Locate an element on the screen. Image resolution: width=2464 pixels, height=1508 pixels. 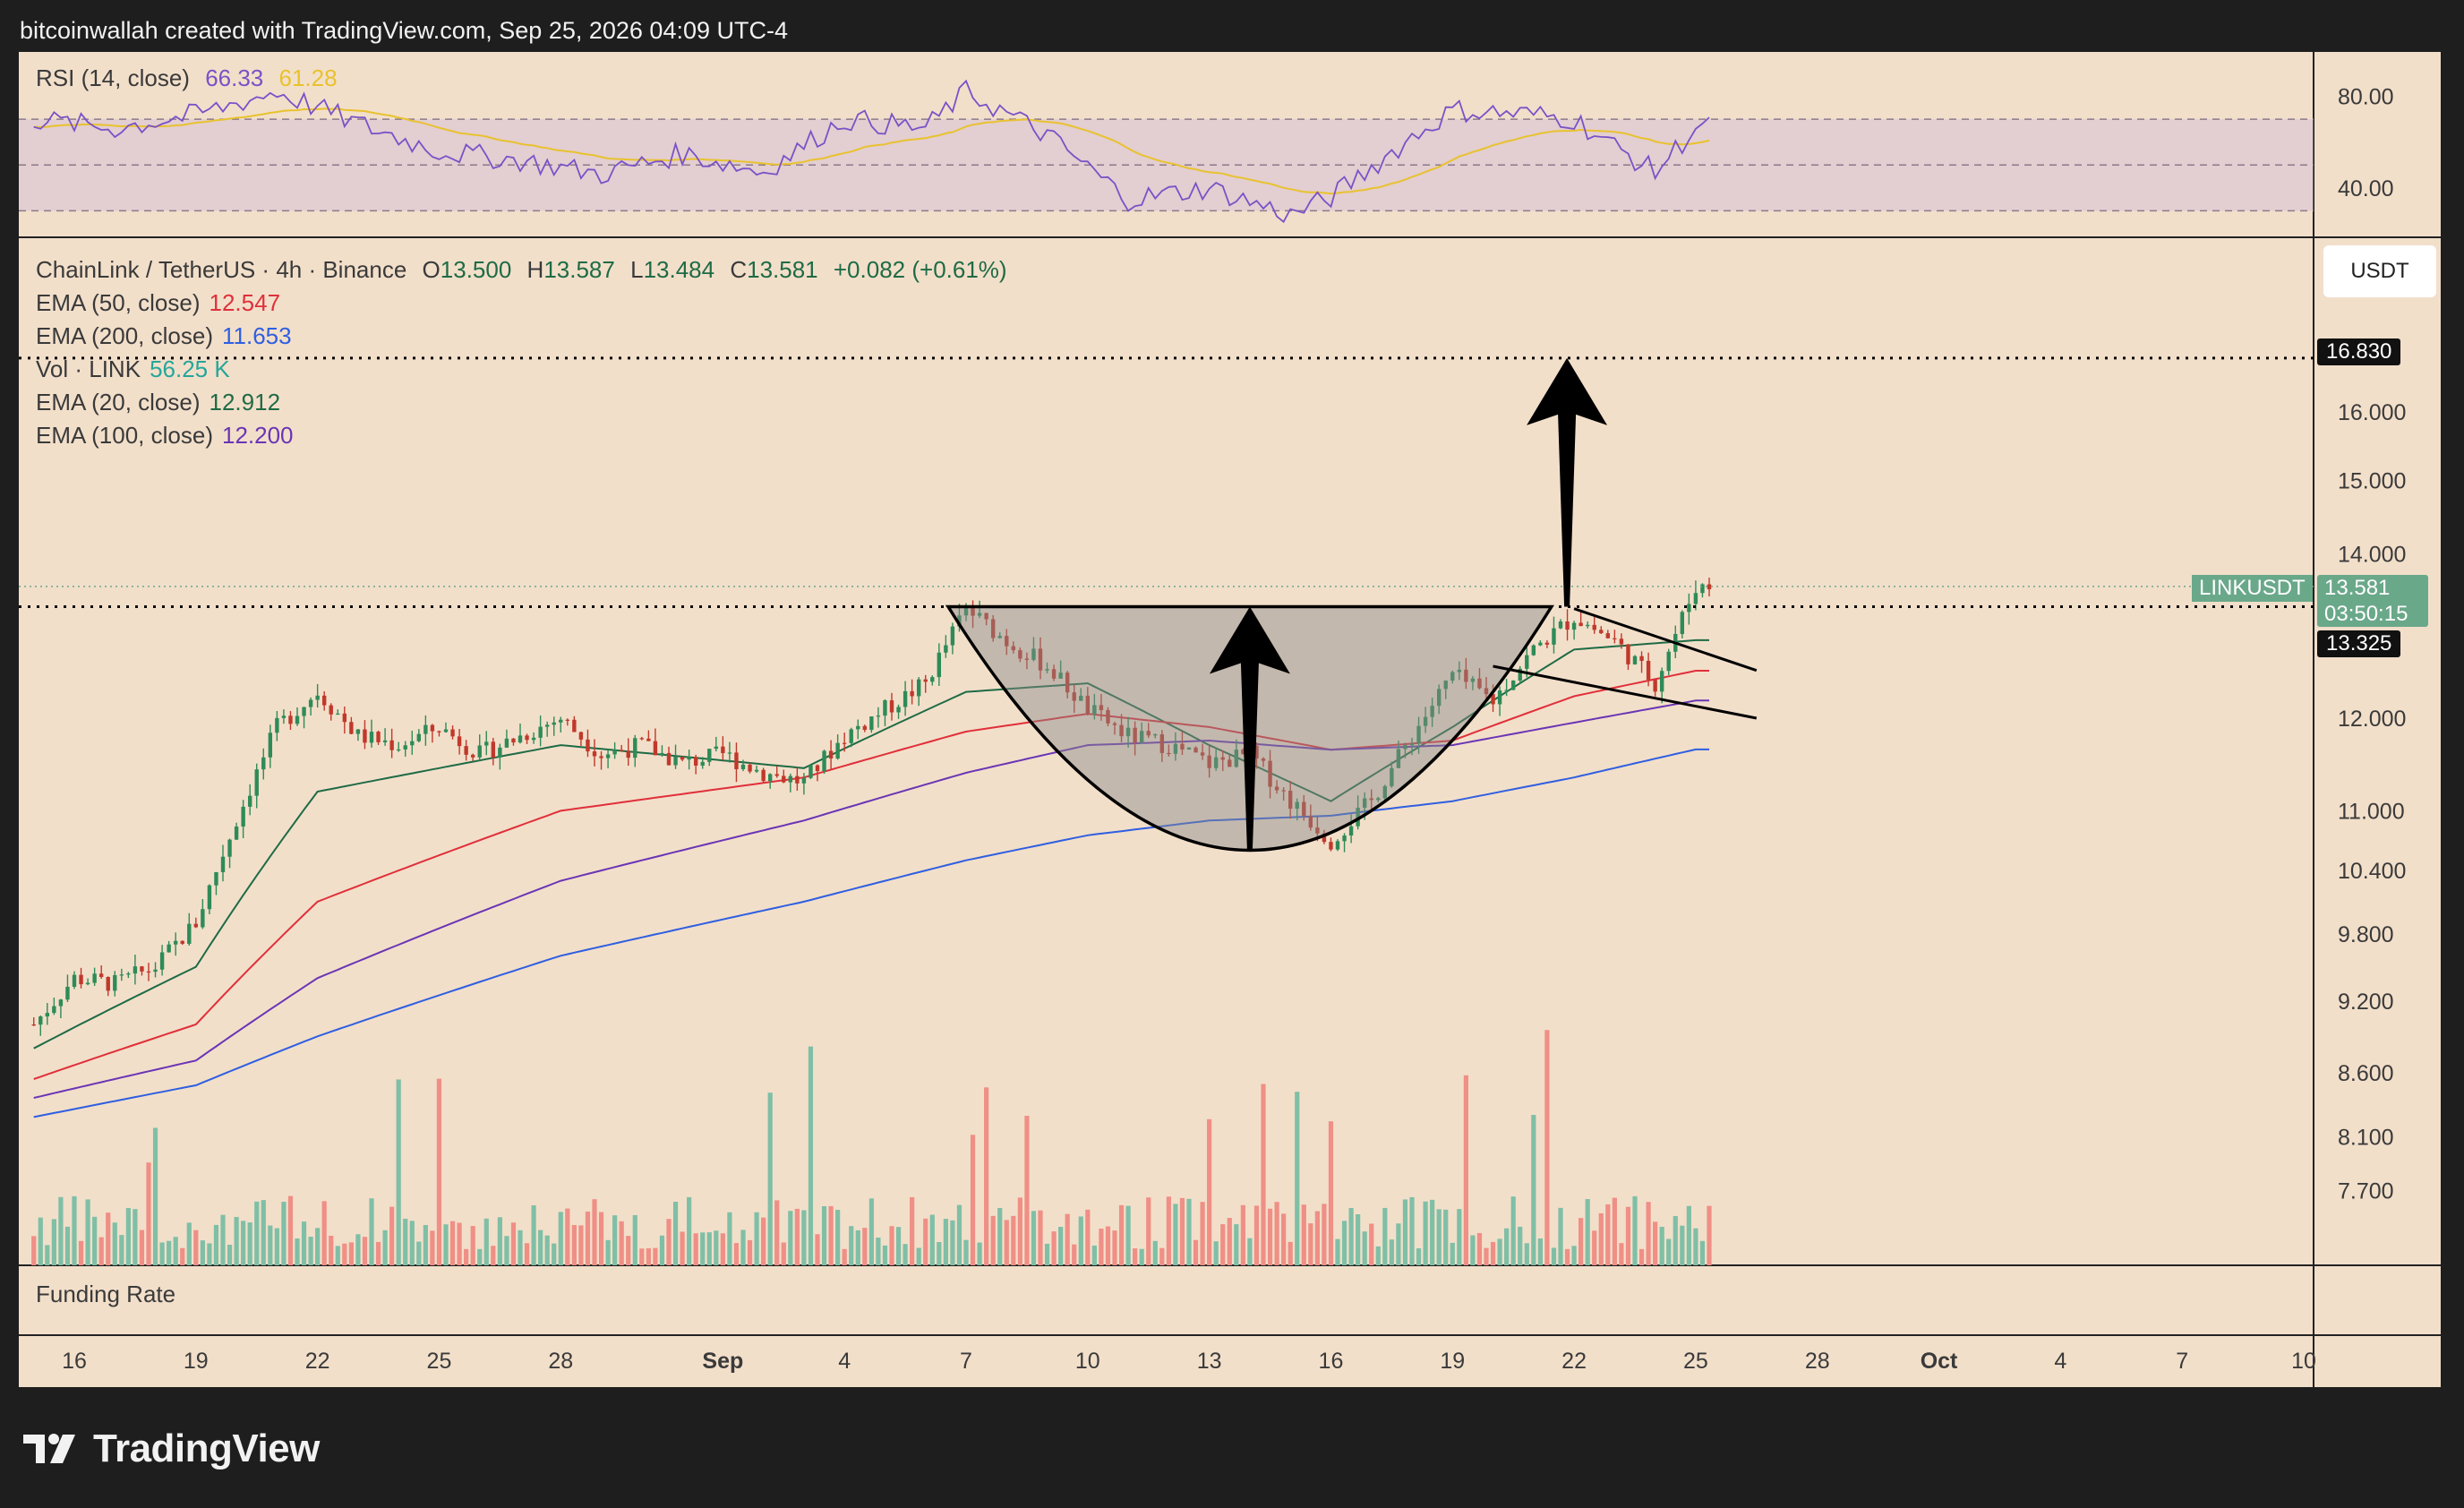
time-tick-label: 7 is located at coordinates (2182, 1361).